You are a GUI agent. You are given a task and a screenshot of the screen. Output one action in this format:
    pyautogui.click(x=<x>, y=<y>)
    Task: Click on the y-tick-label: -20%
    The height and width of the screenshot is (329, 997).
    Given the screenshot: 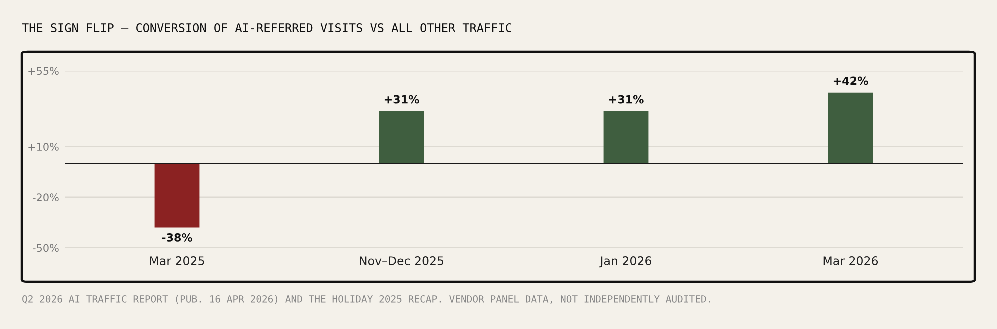 What is the action you would take?
    pyautogui.click(x=46, y=198)
    